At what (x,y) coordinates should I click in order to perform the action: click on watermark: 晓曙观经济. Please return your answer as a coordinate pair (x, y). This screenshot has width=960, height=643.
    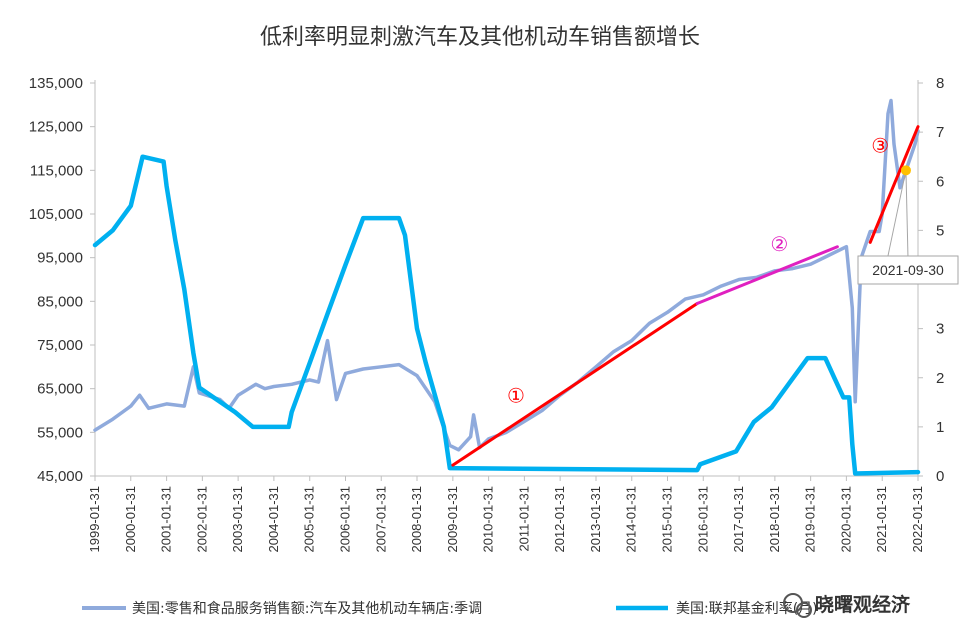
    Looking at the image, I should click on (847, 605).